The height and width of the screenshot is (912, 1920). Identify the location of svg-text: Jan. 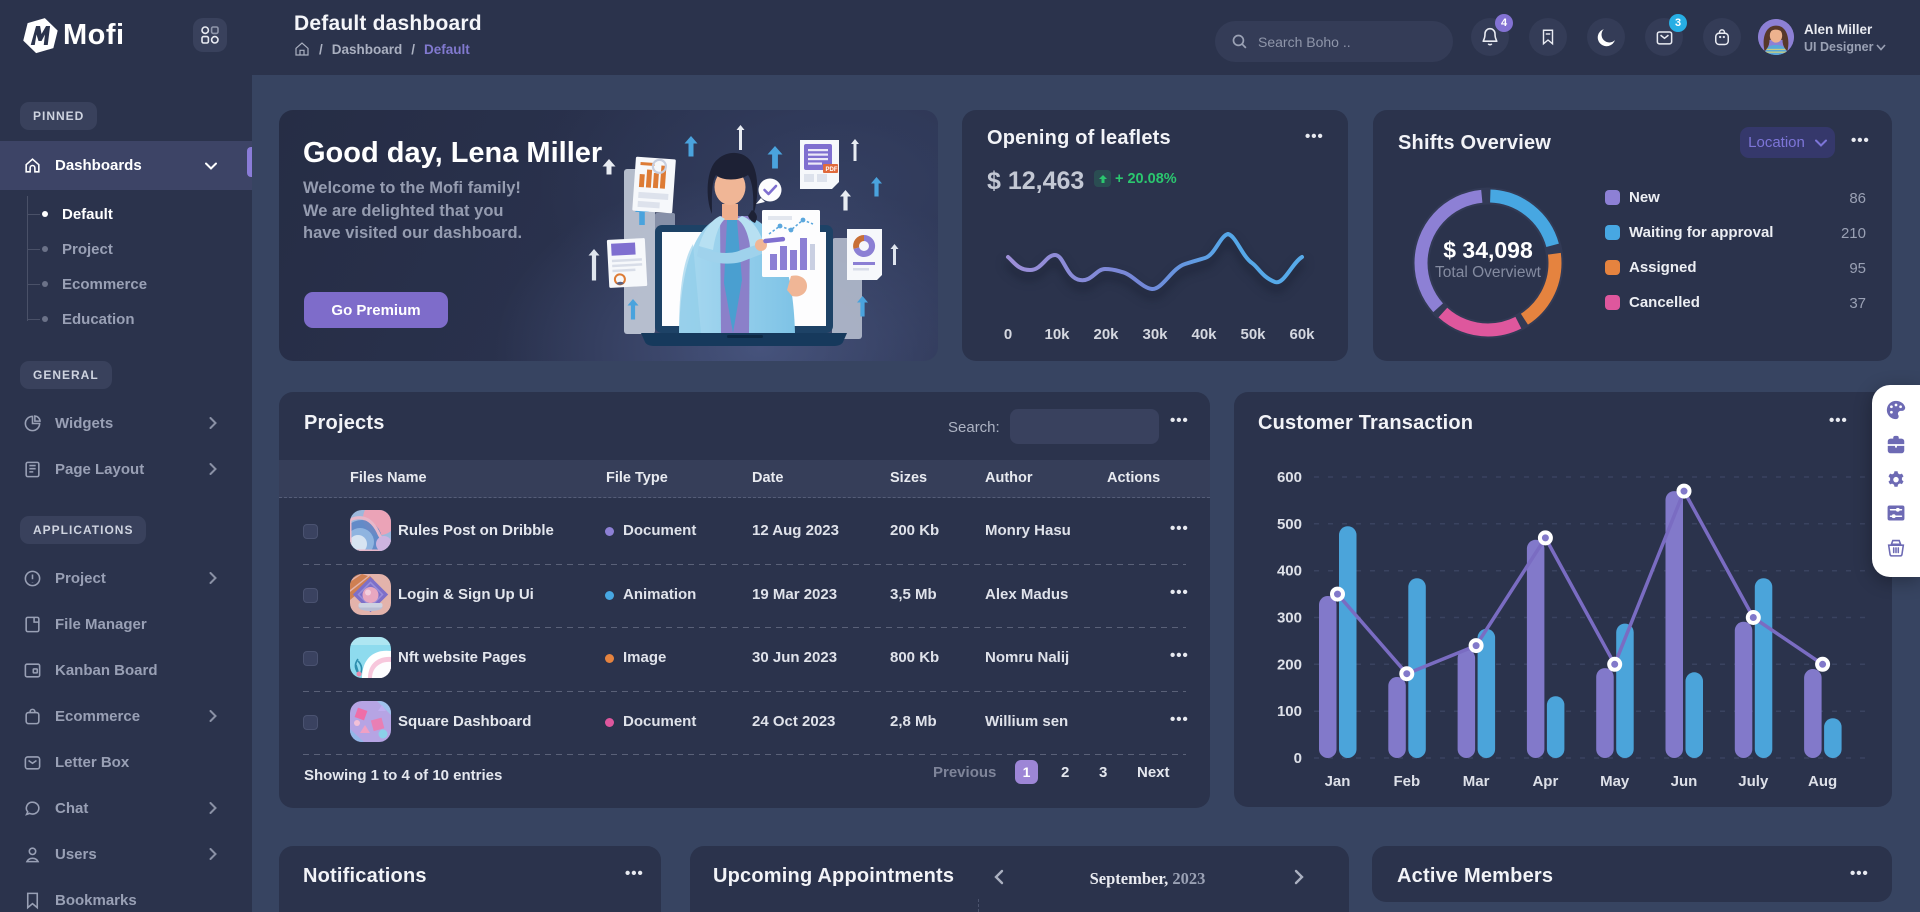
(1338, 781).